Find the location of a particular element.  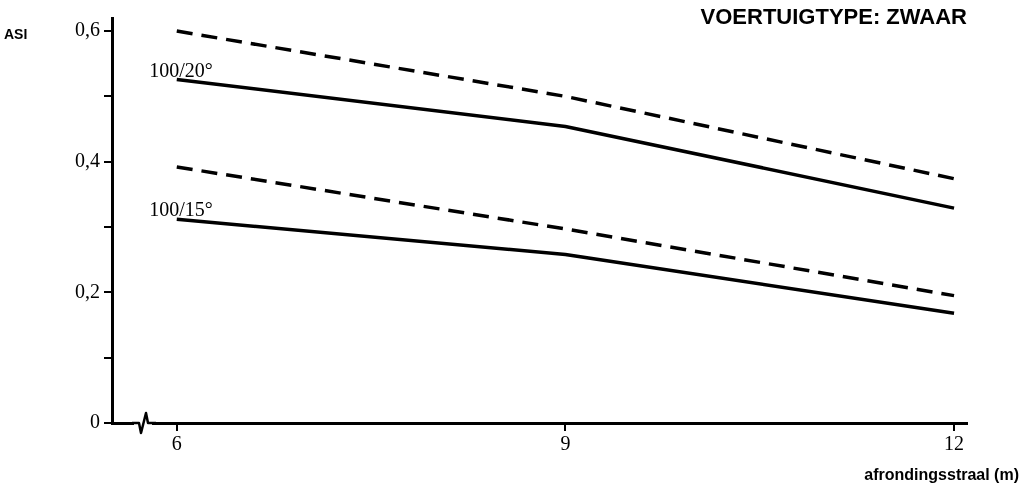

y-tick-label: 0 is located at coordinates (95, 421).